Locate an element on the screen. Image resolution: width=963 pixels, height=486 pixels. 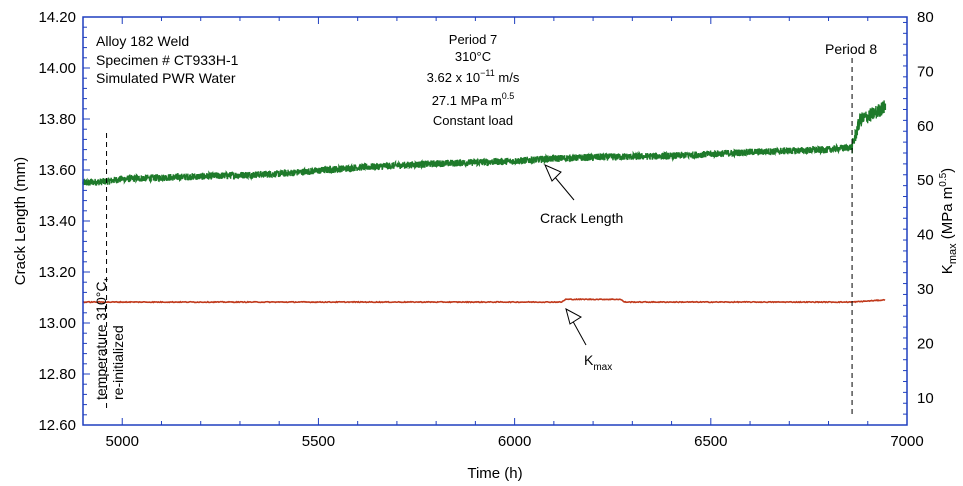
period-7-k-value: 27.1 MPa m0.5 is located at coordinates (473, 99).